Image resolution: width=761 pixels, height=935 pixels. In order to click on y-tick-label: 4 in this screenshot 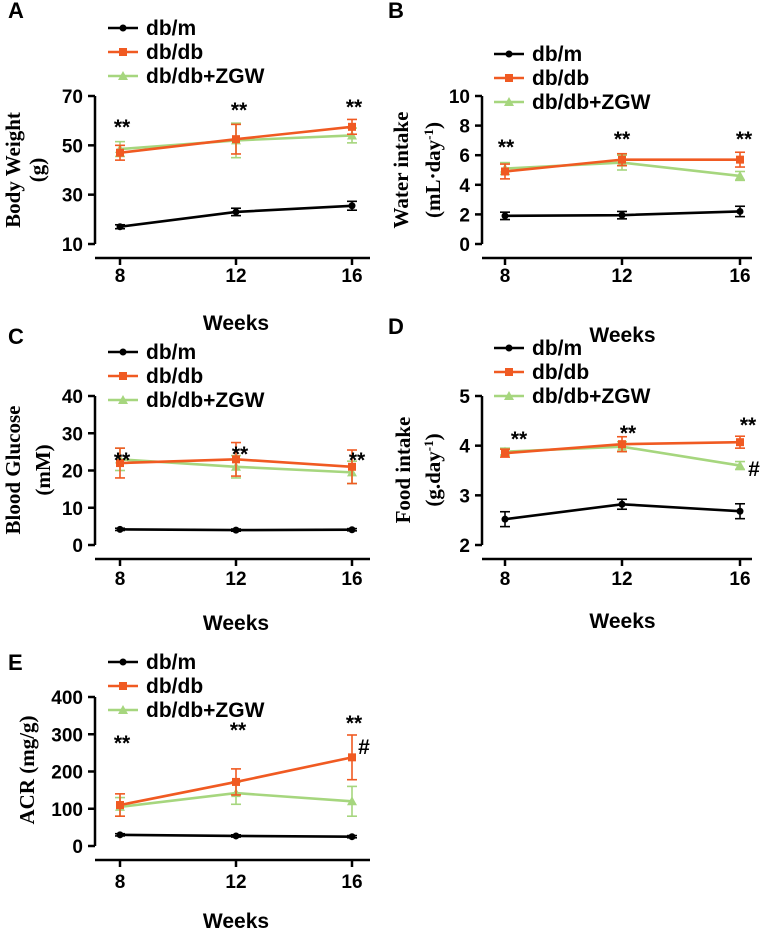, I will do `click(464, 186)`.